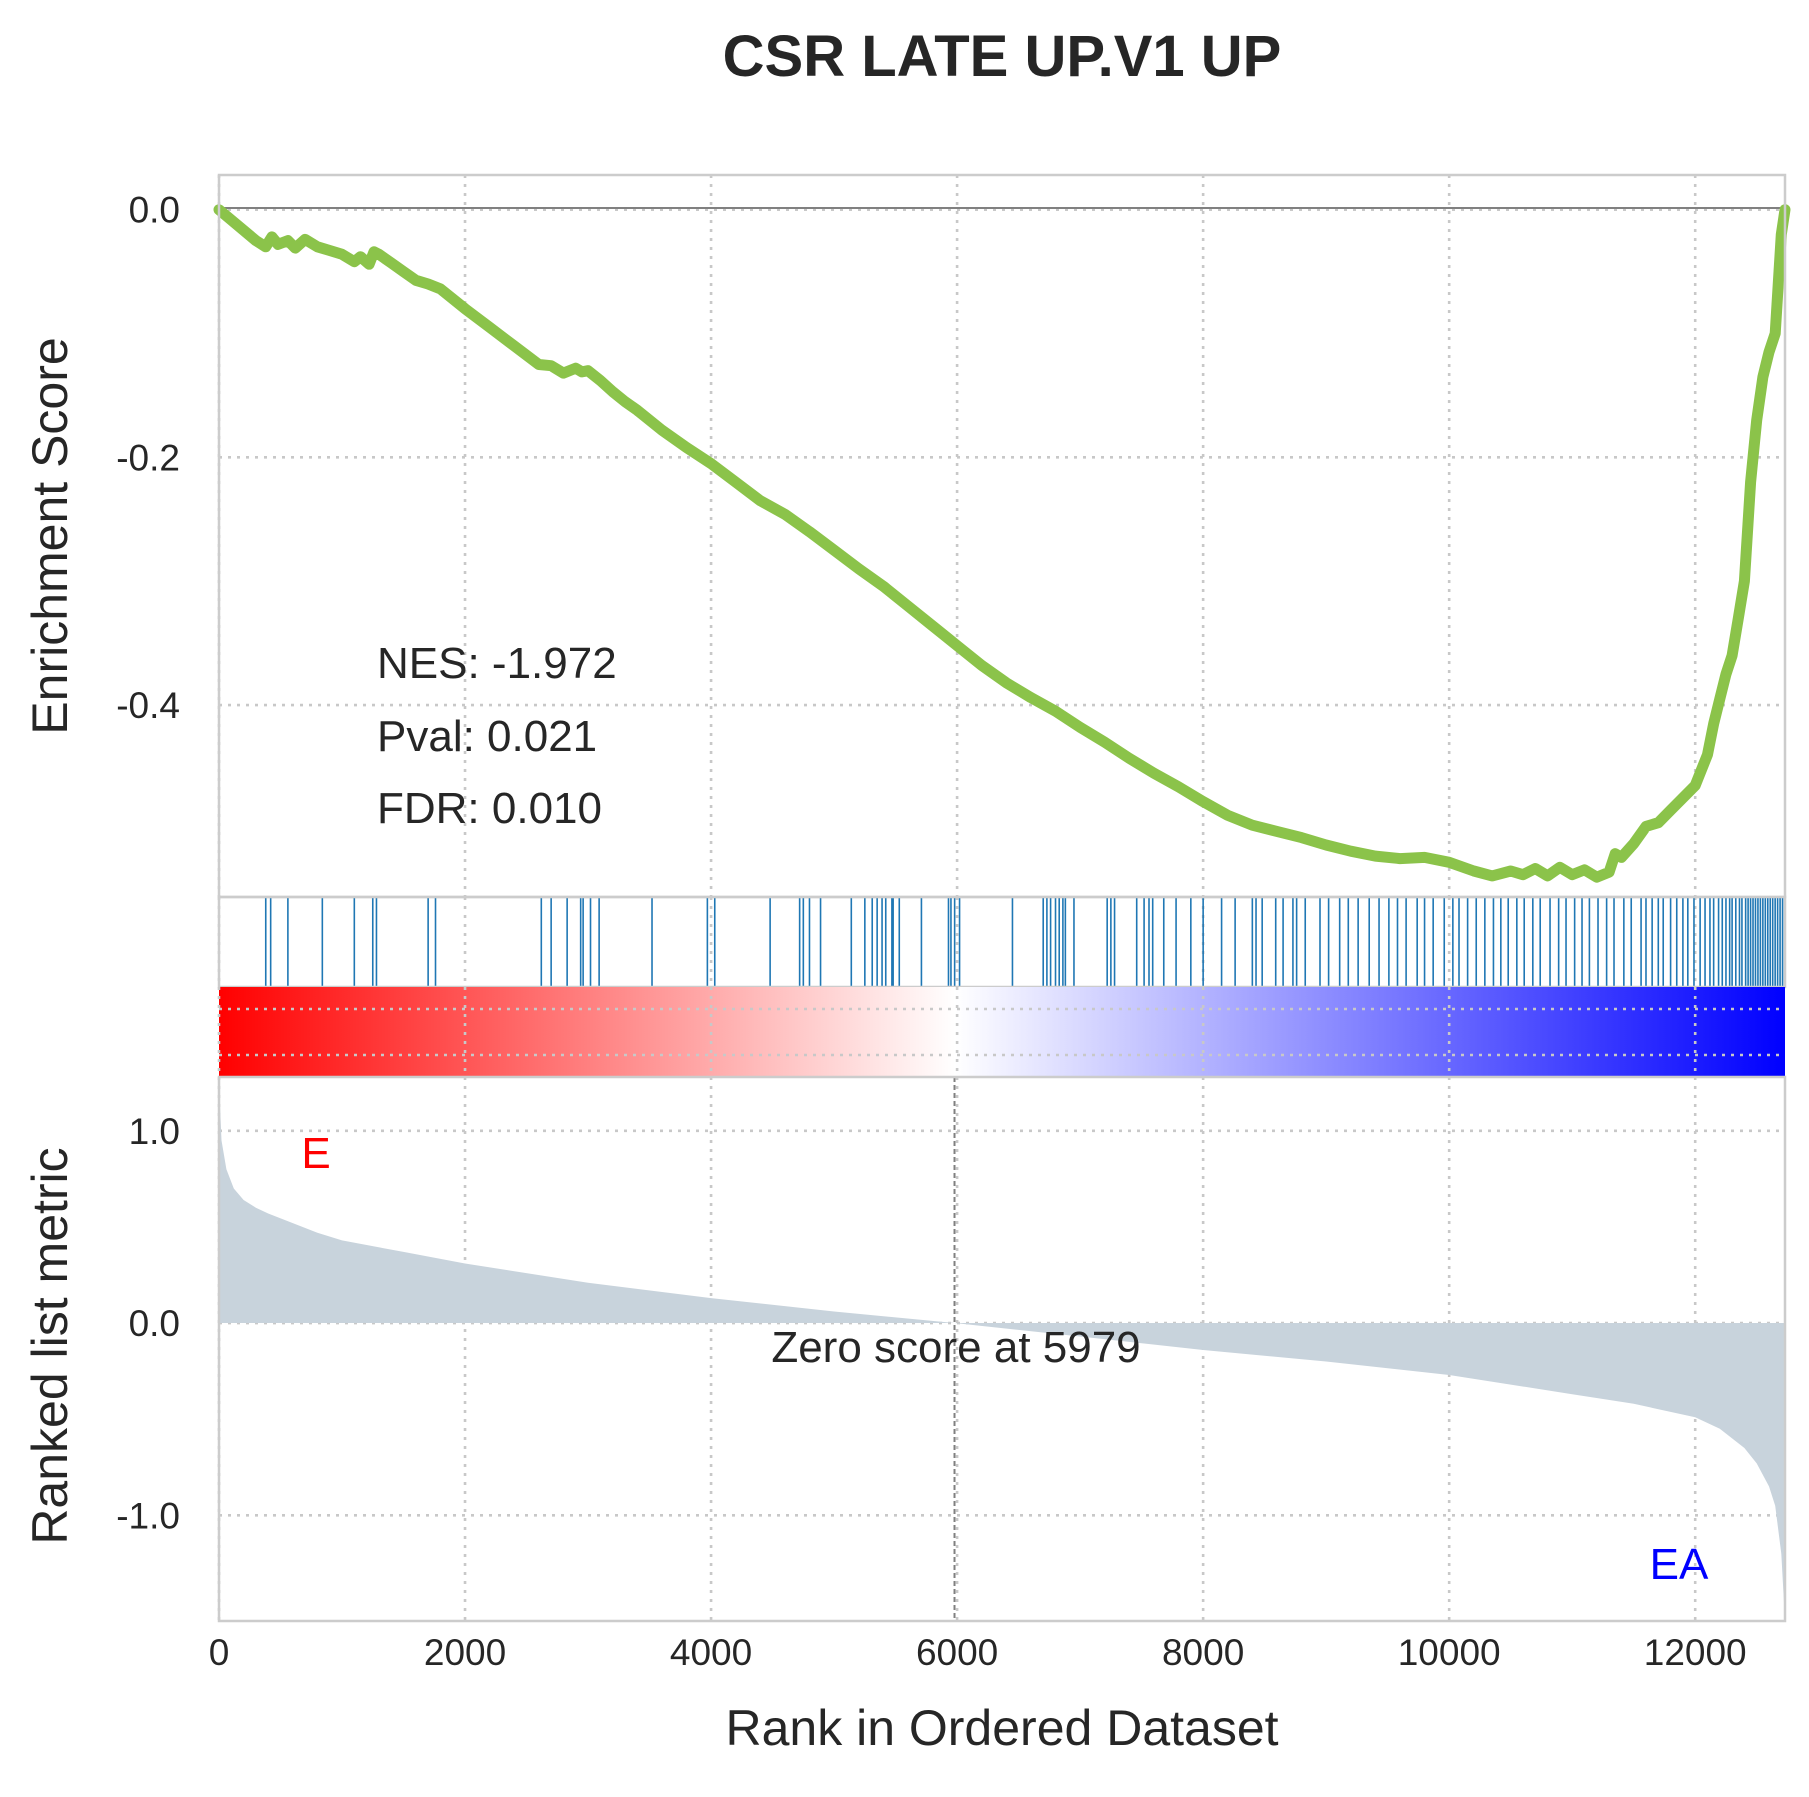  I want to click on right-phenotype-label: EA, so click(1679, 1564).